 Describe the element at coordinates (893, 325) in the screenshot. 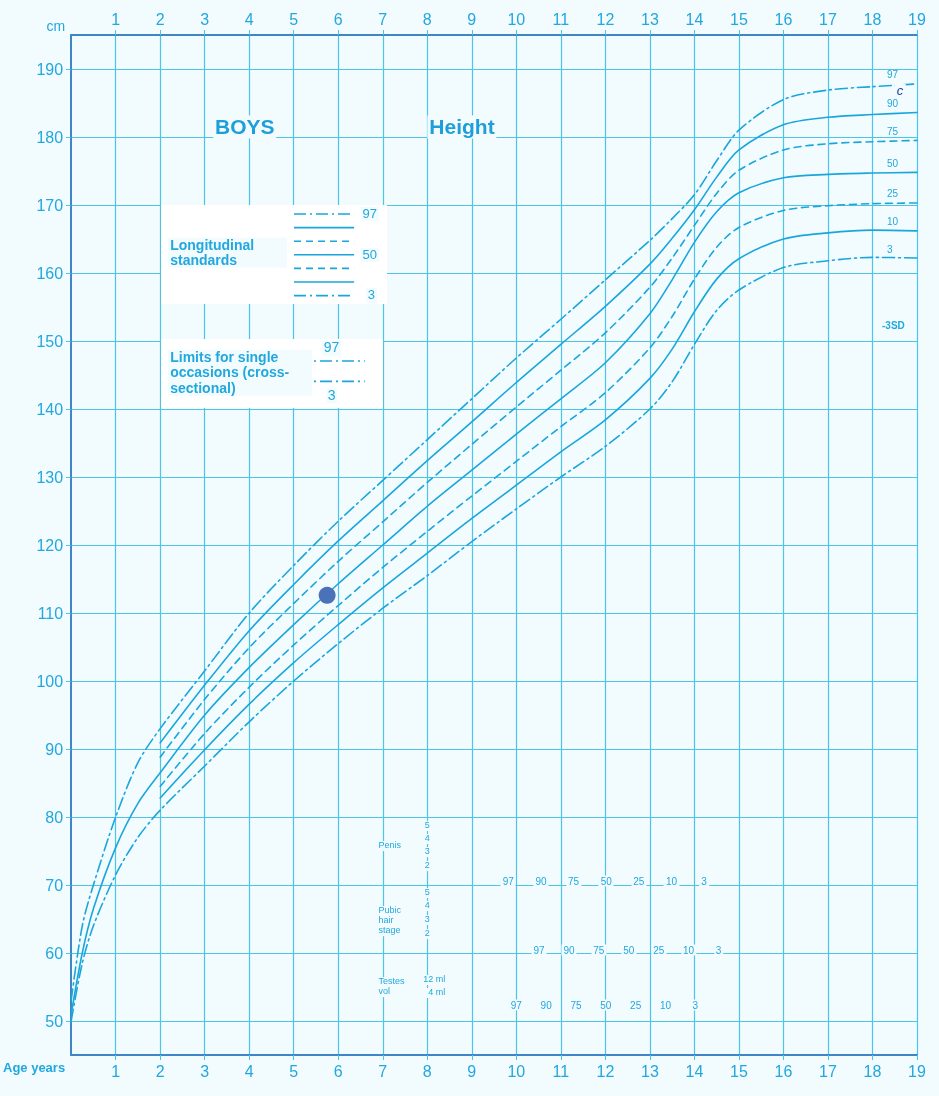

I see `annotation: -3SD` at that location.